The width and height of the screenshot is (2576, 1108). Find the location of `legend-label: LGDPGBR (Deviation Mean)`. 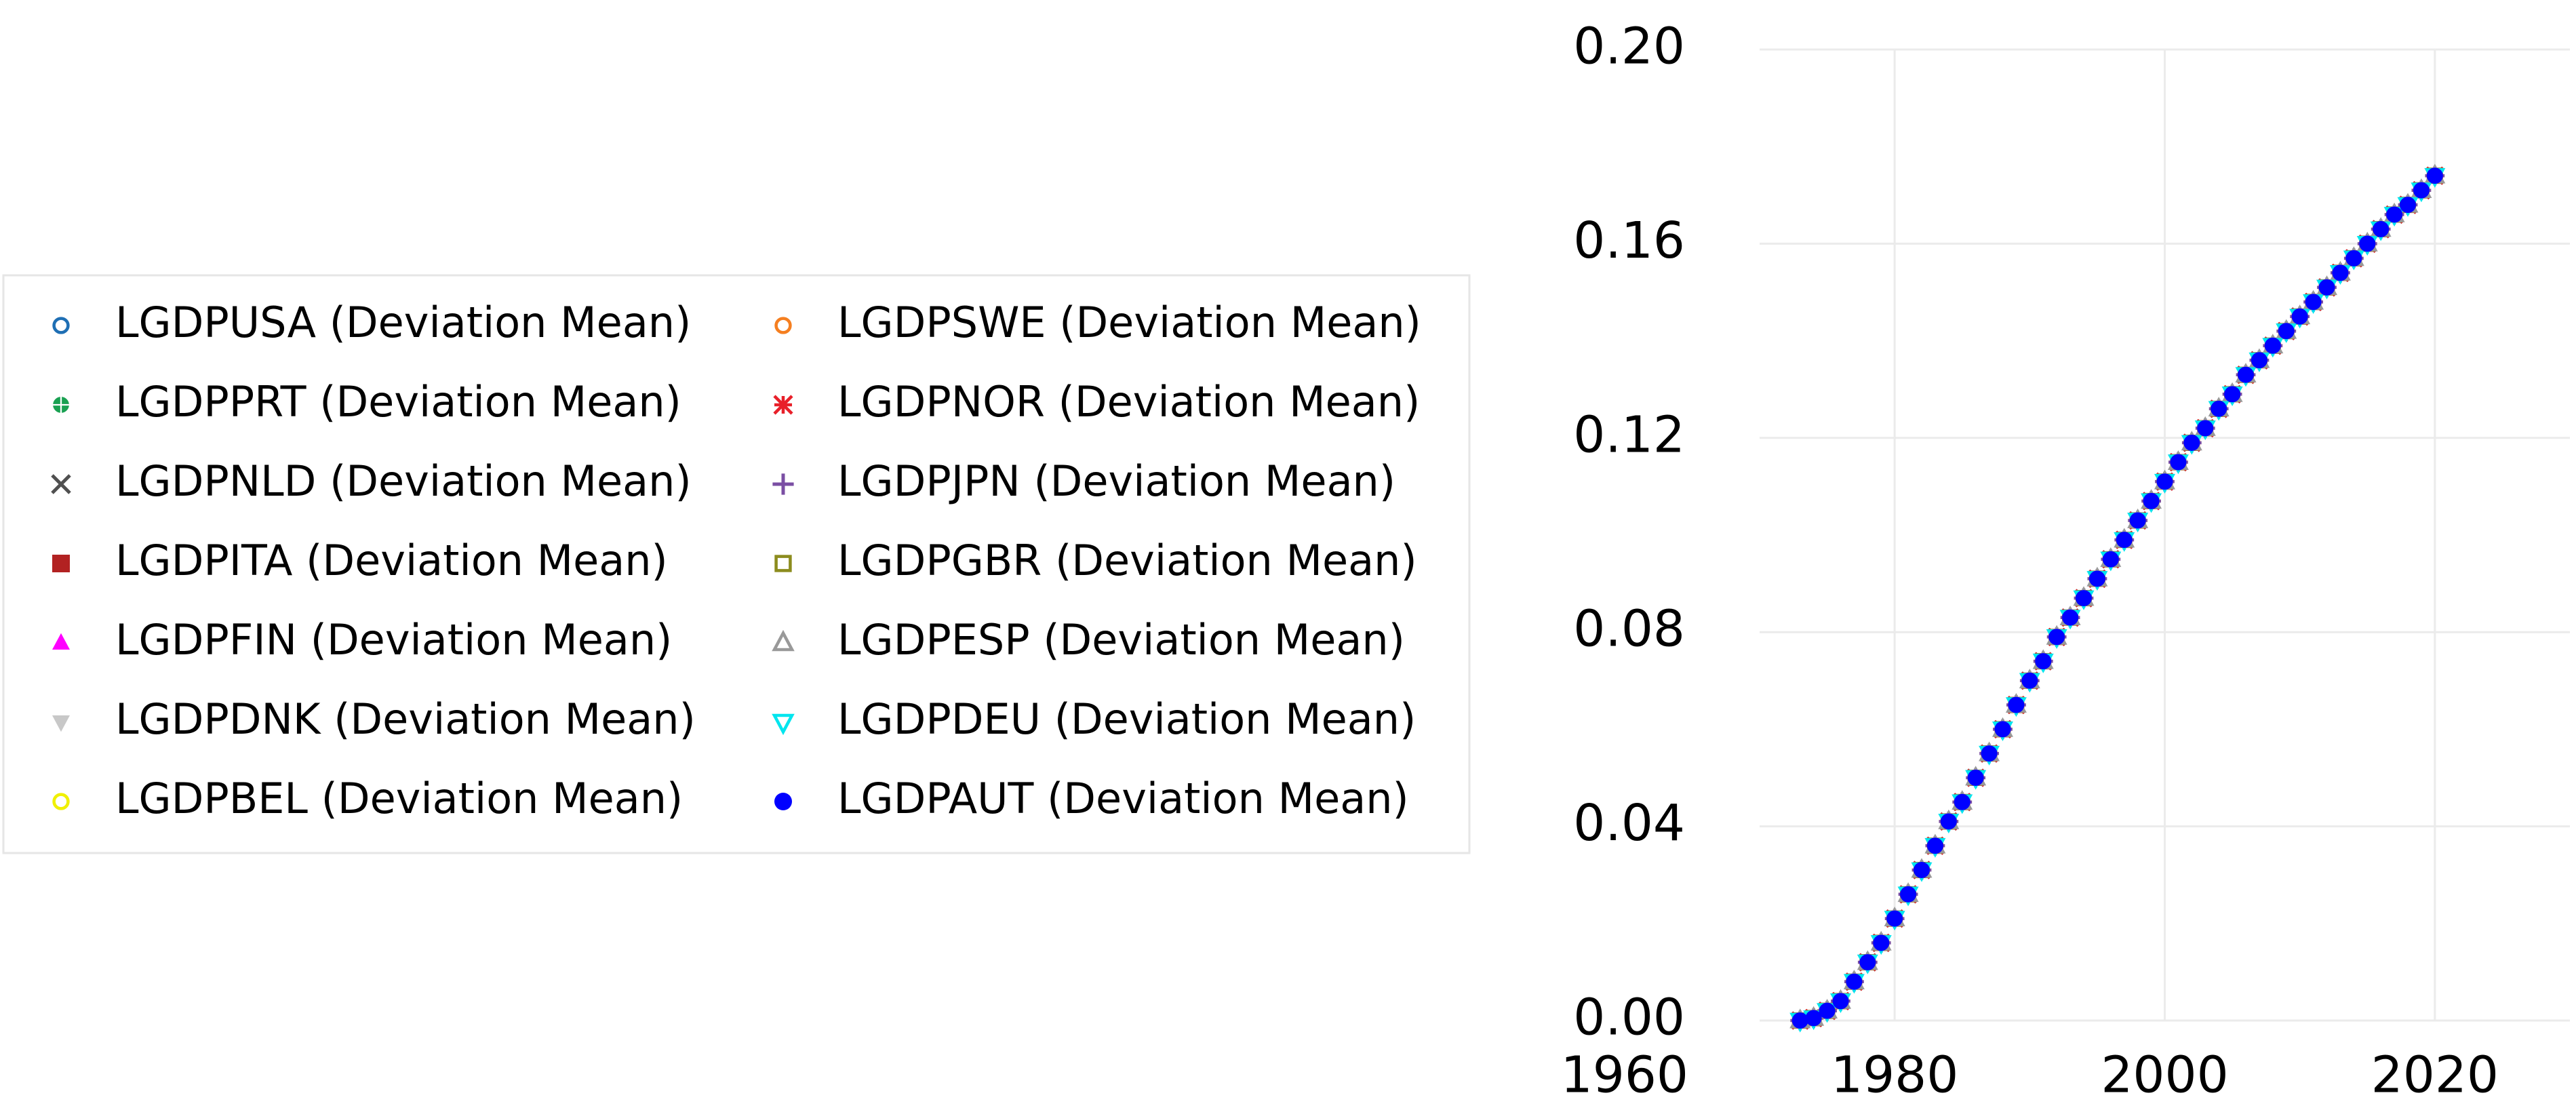

legend-label: LGDPGBR (Deviation Mean) is located at coordinates (1127, 561).